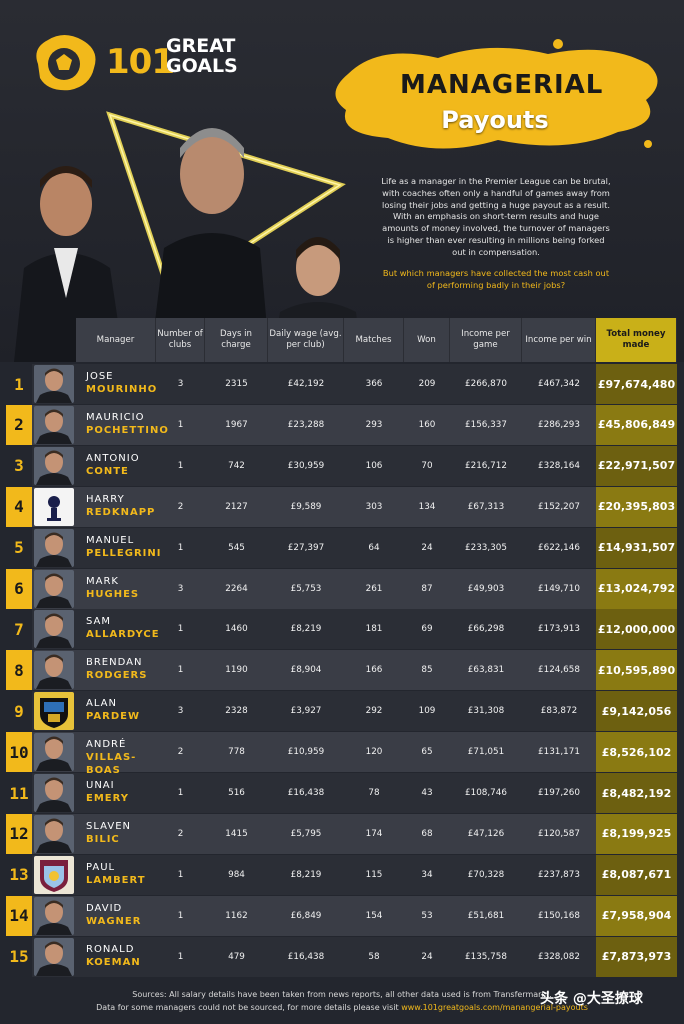 This screenshot has width=684, height=1024. I want to click on cell-total: £8,199,925, so click(636, 833).